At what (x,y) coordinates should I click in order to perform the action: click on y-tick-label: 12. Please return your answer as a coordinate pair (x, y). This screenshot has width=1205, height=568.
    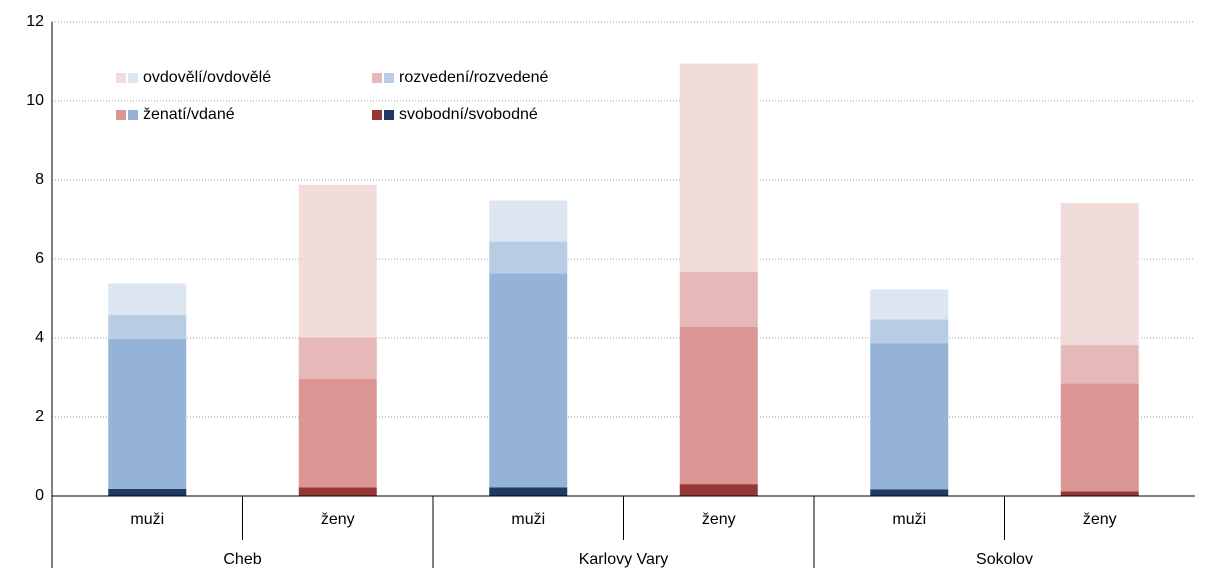
    Looking at the image, I should click on (35, 21).